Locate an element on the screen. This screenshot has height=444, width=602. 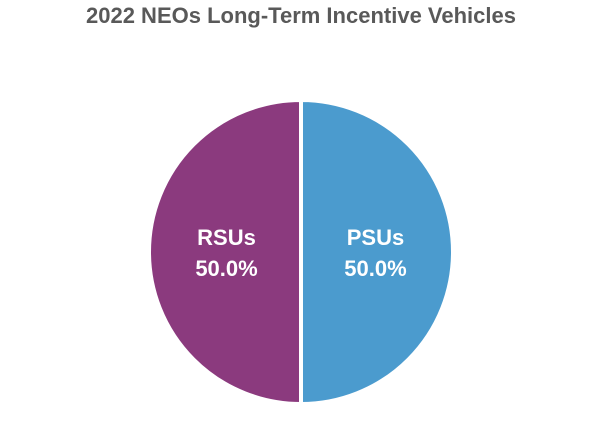
slice-value-label-psus: 50.0% is located at coordinates (375, 268).